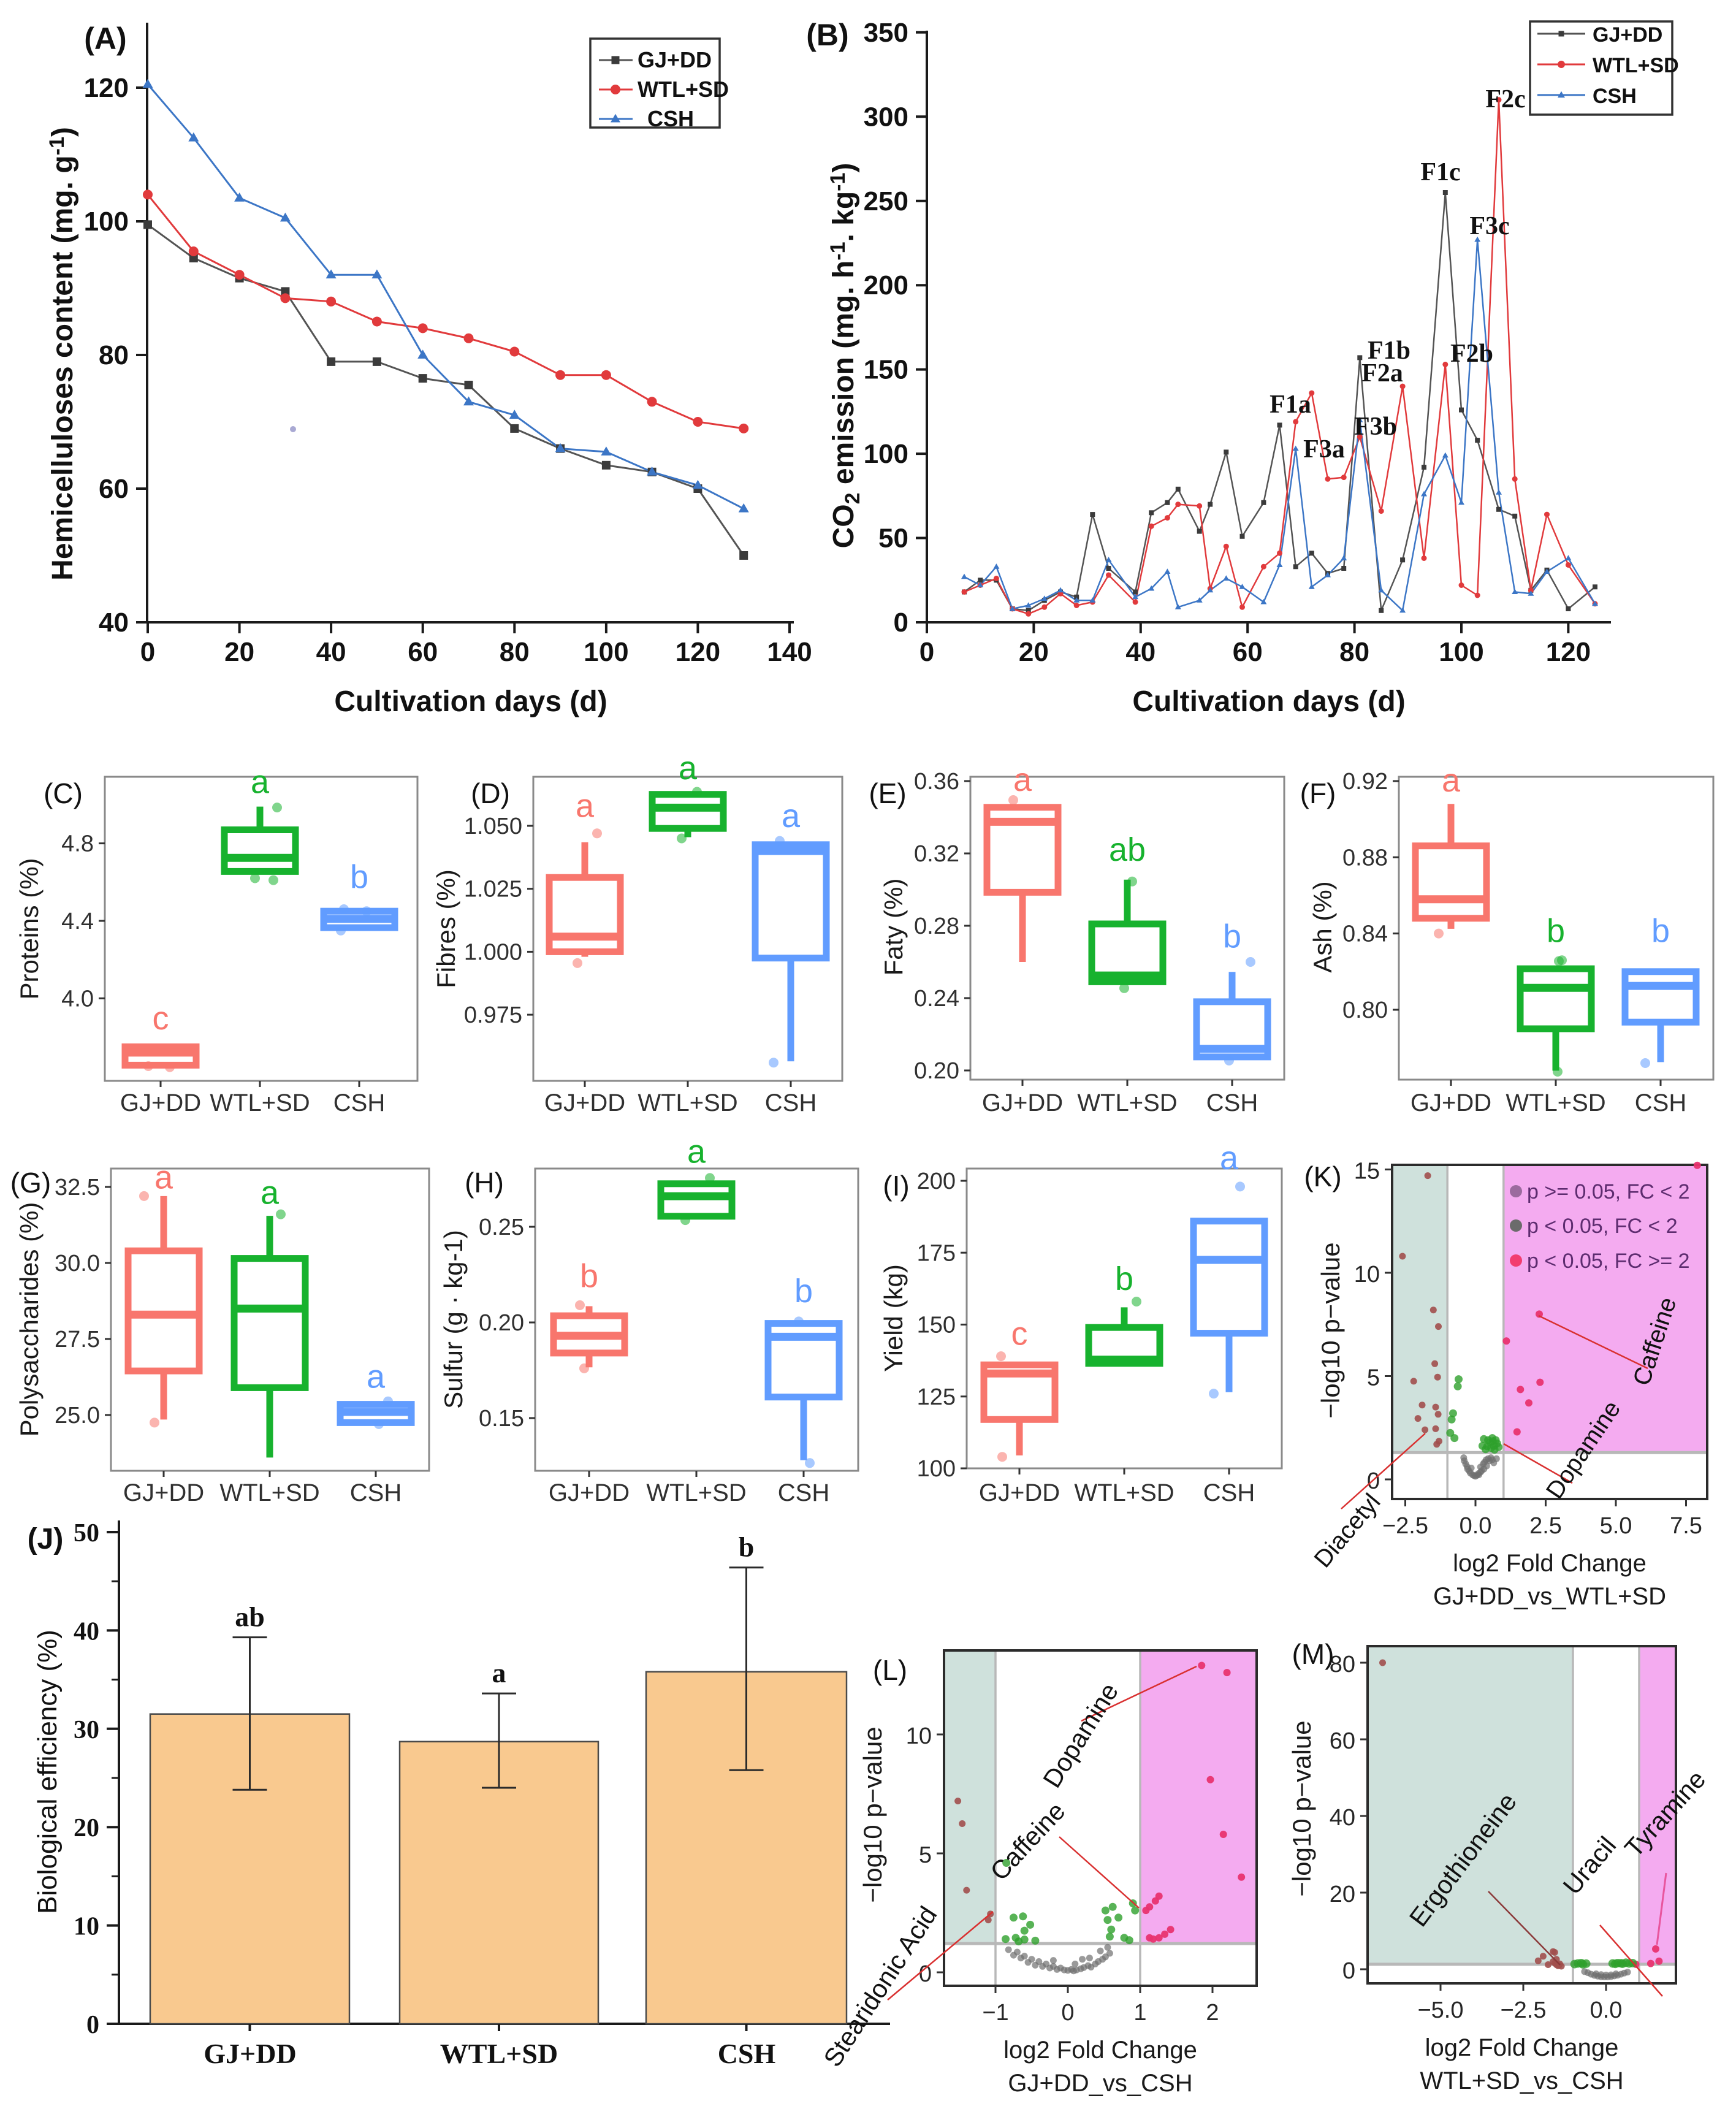 The image size is (1736, 2117). What do you see at coordinates (890, 1670) in the screenshot?
I see `svg-text: (L)` at bounding box center [890, 1670].